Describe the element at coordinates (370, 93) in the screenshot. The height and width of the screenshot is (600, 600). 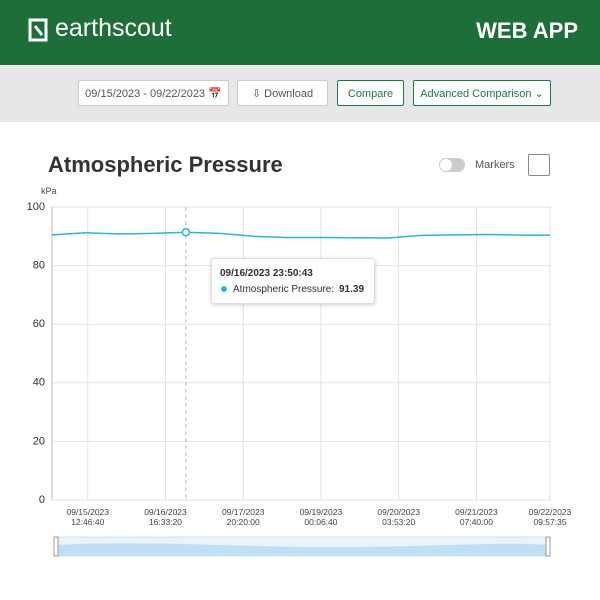
I see `compare-button: Compare` at that location.